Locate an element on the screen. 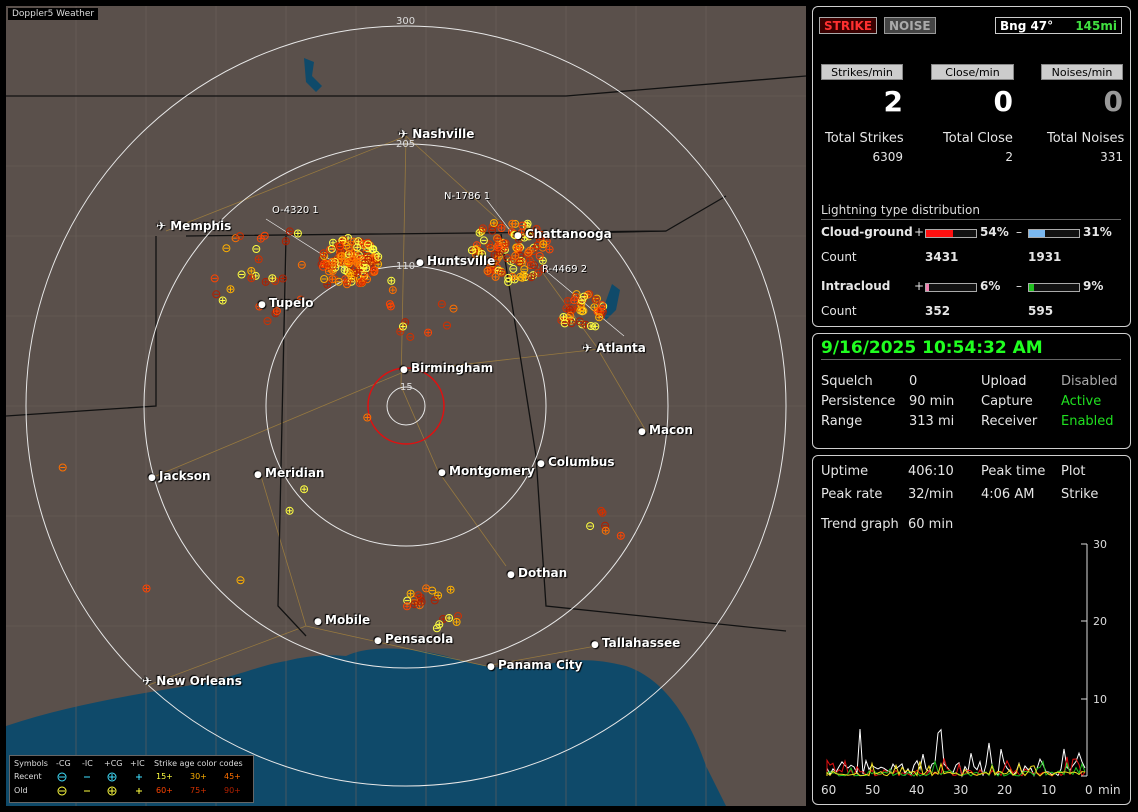 Image resolution: width=1138 pixels, height=812 pixels. legend-age-title: Strike age color codes is located at coordinates (198, 763).